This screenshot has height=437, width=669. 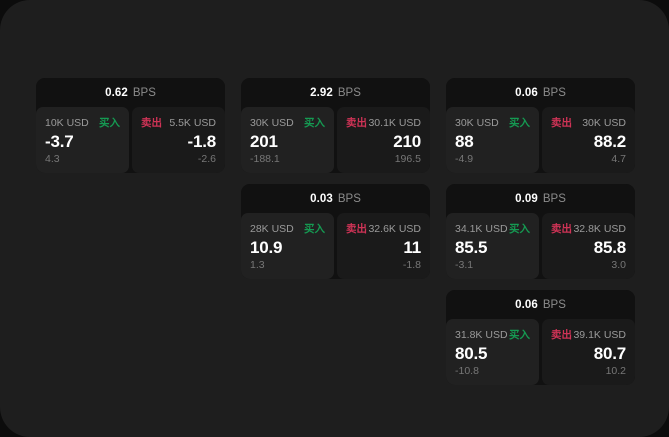 I want to click on sell-delta: 3.0, so click(x=618, y=265).